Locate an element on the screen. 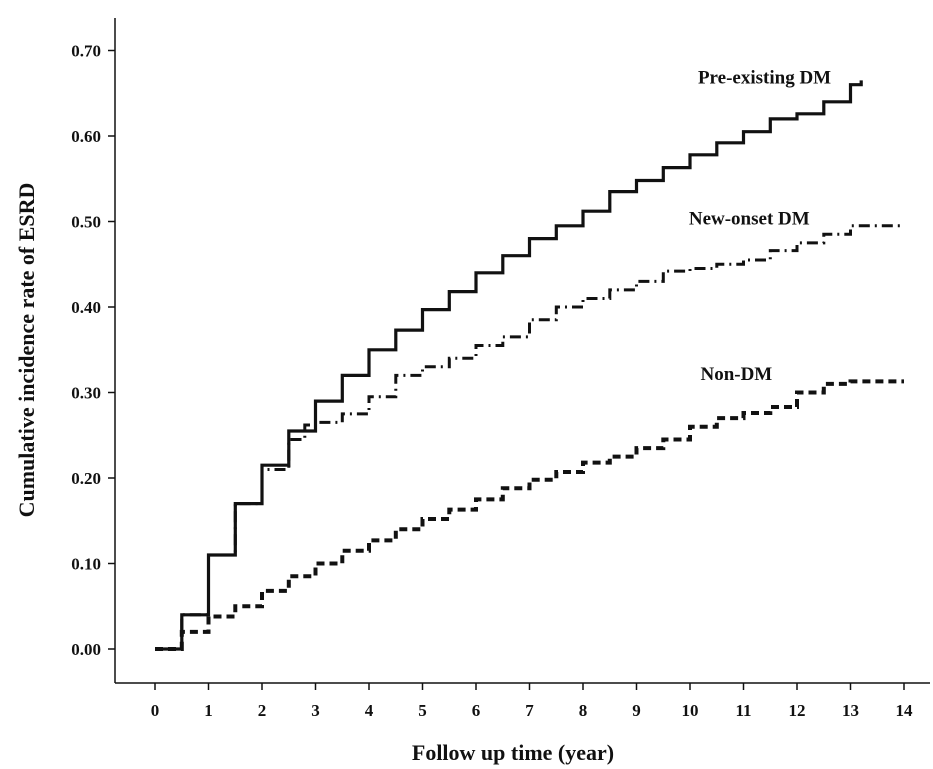 The height and width of the screenshot is (769, 933). x-ticks: 0 1 2 3 4 5 6 7 8 9 10 11 12 13 14 is located at coordinates (532, 701).